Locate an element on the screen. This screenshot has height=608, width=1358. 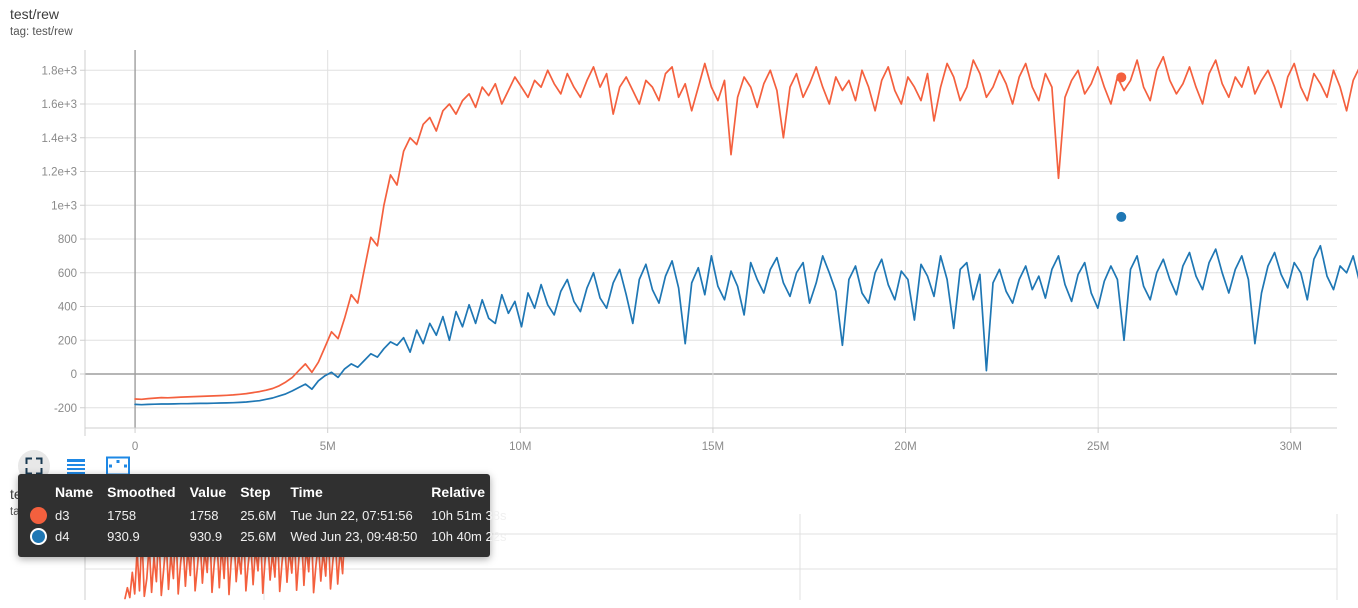
x-tick-label: 5M is located at coordinates (328, 447).